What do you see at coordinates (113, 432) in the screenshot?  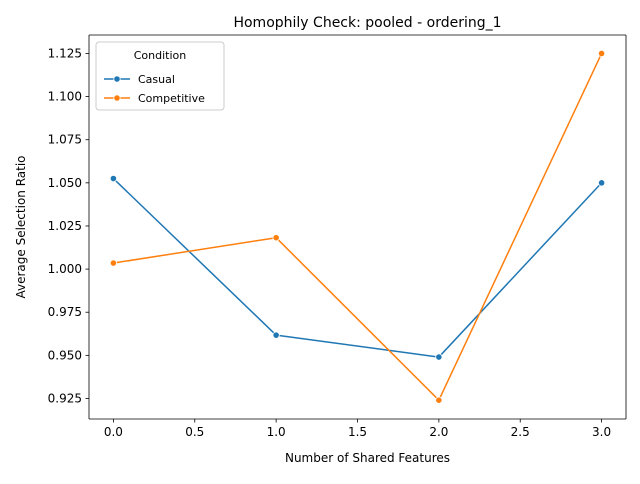 I see `x-tick-label: 0.0` at bounding box center [113, 432].